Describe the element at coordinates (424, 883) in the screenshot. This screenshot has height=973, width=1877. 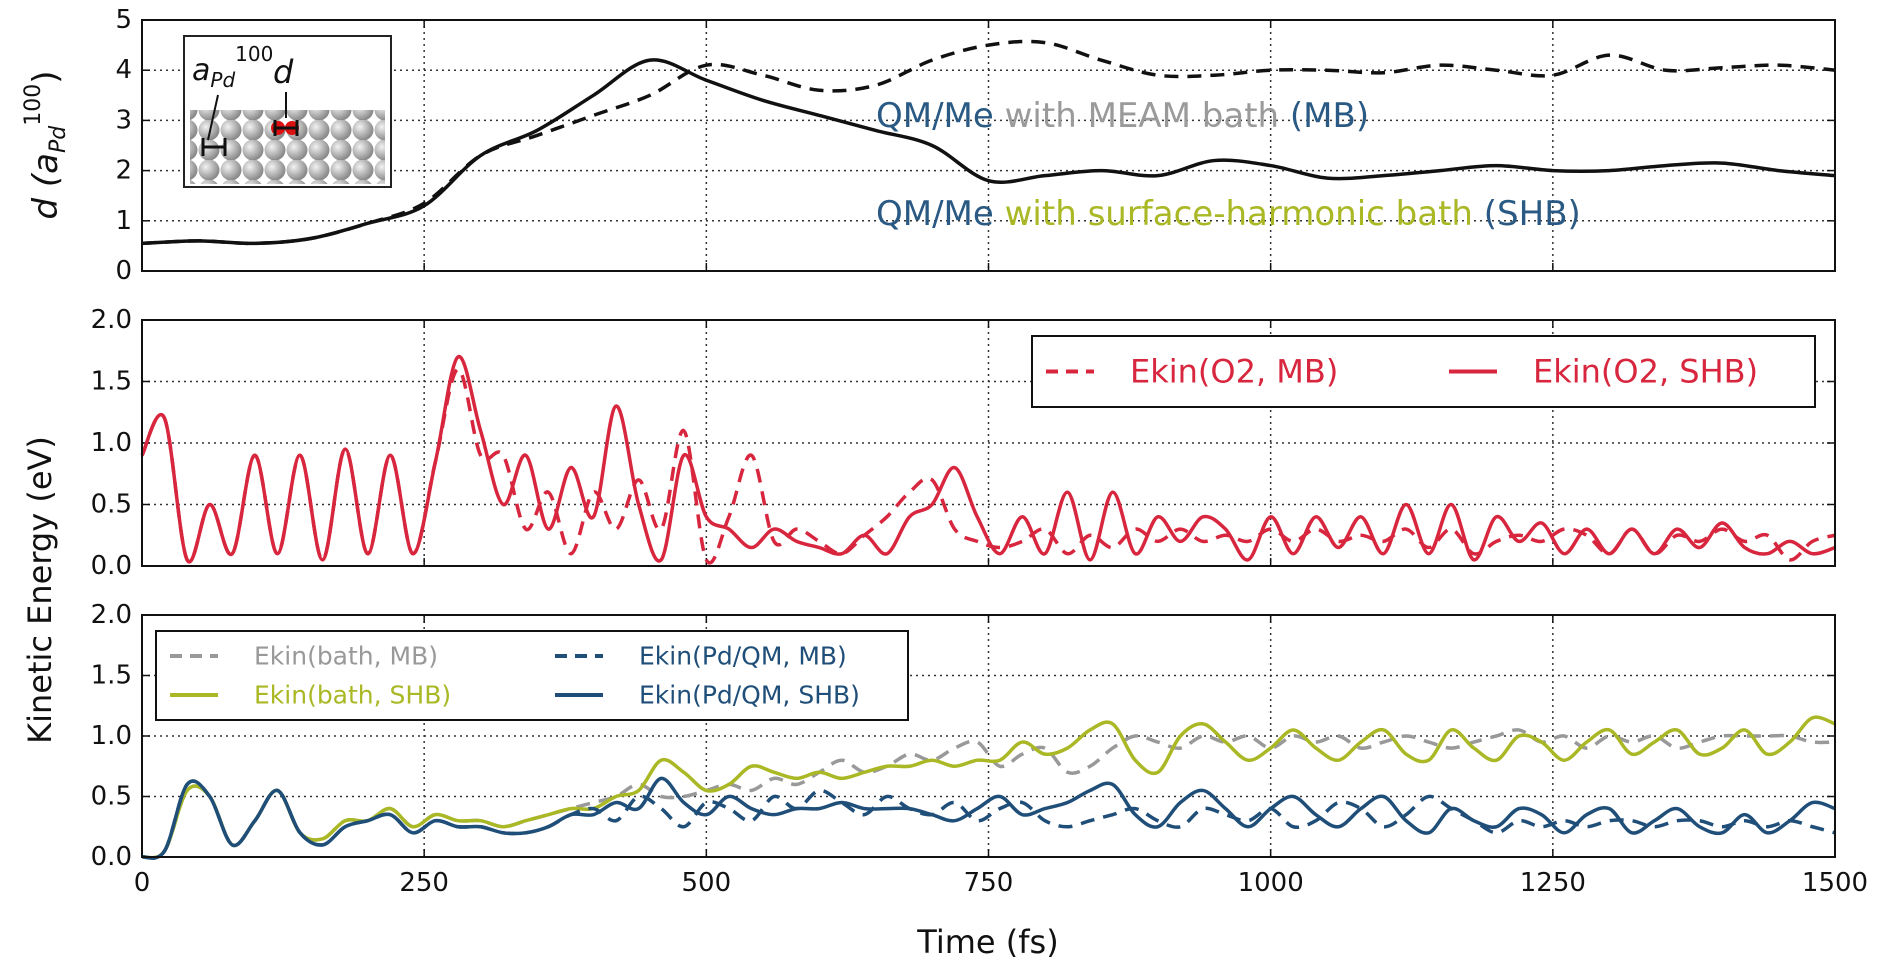
I see `x-tick-label: 250` at that location.